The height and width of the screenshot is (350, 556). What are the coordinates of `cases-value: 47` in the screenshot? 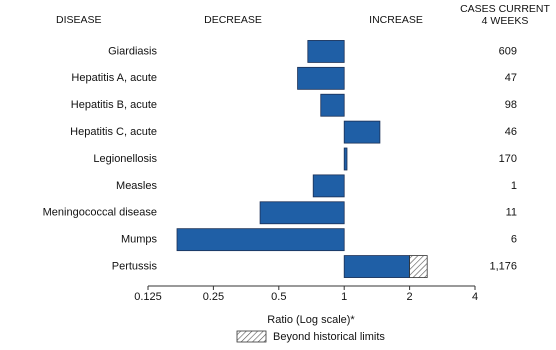 It's located at (511, 78).